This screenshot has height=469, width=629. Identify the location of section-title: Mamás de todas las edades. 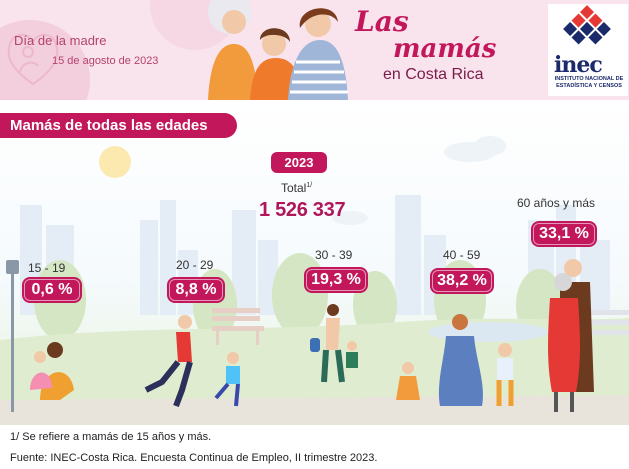
(118, 125).